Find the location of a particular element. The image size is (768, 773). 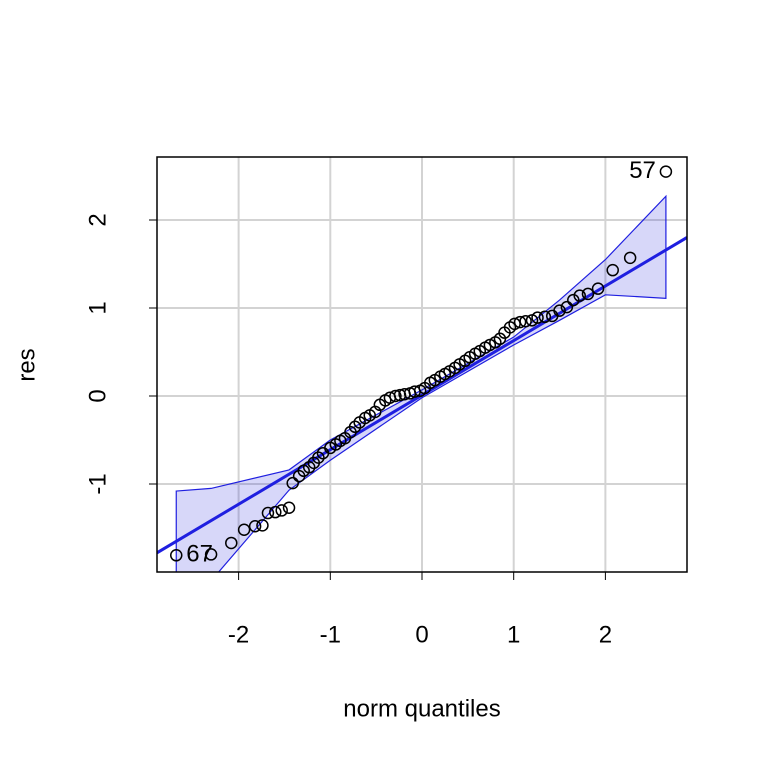

x-tick-label: 2 is located at coordinates (605, 634).